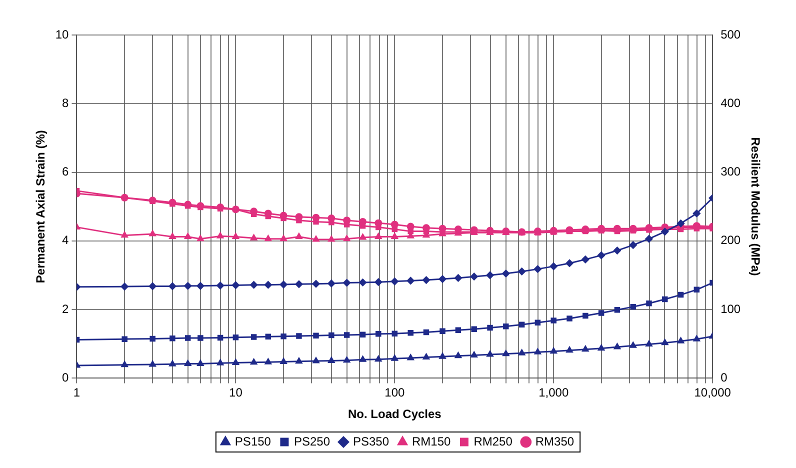  I want to click on x-tick-label: 10,000, so click(713, 393).